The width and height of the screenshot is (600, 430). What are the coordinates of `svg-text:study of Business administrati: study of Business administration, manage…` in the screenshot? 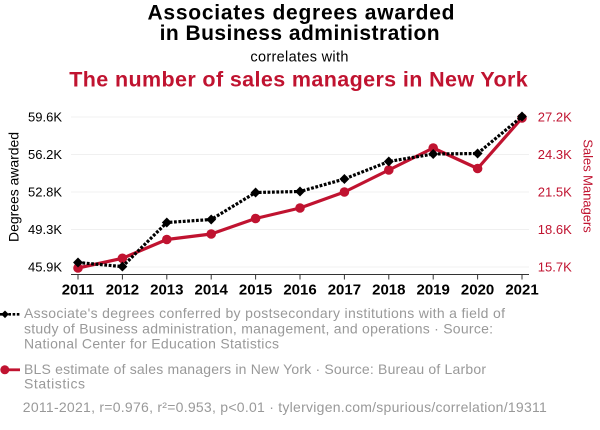 It's located at (258, 329).